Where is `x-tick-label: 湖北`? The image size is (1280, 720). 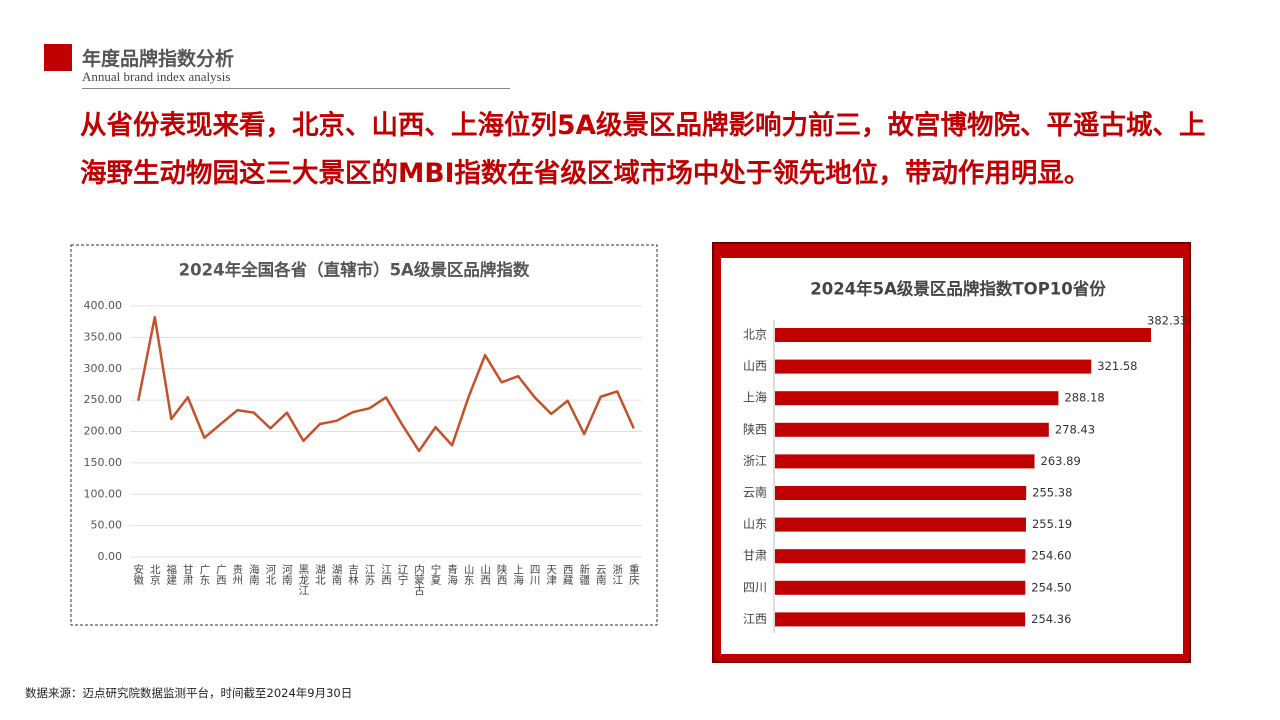 x-tick-label: 湖北 is located at coordinates (320, 574).